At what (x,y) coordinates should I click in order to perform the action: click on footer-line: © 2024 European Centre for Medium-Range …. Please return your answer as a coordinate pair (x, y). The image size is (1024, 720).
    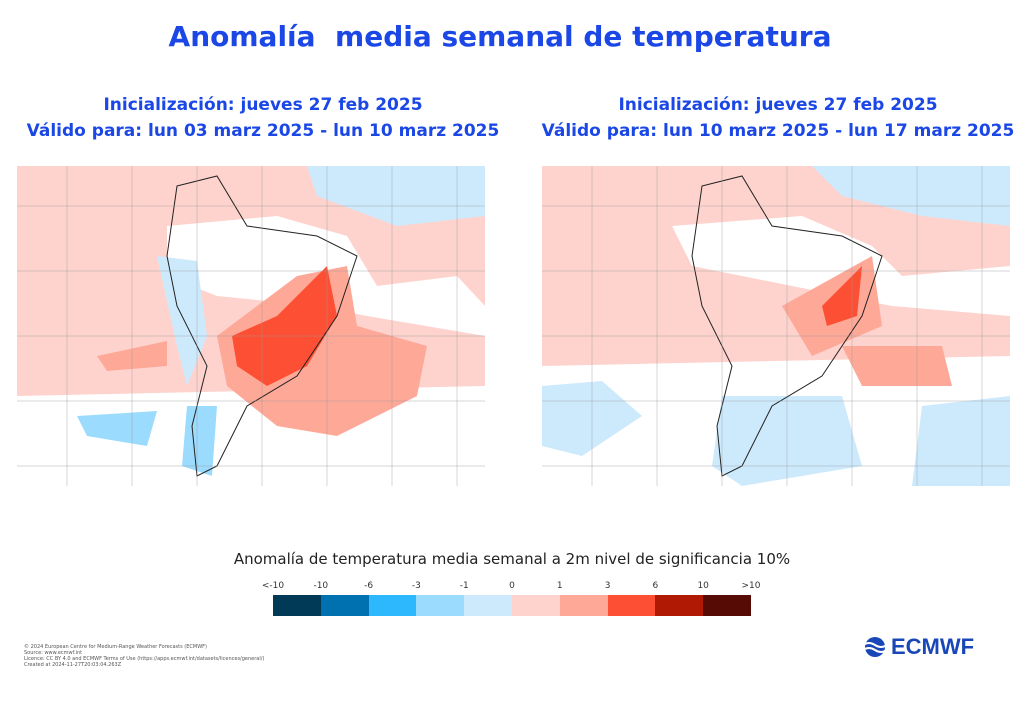
    Looking at the image, I should click on (115, 647).